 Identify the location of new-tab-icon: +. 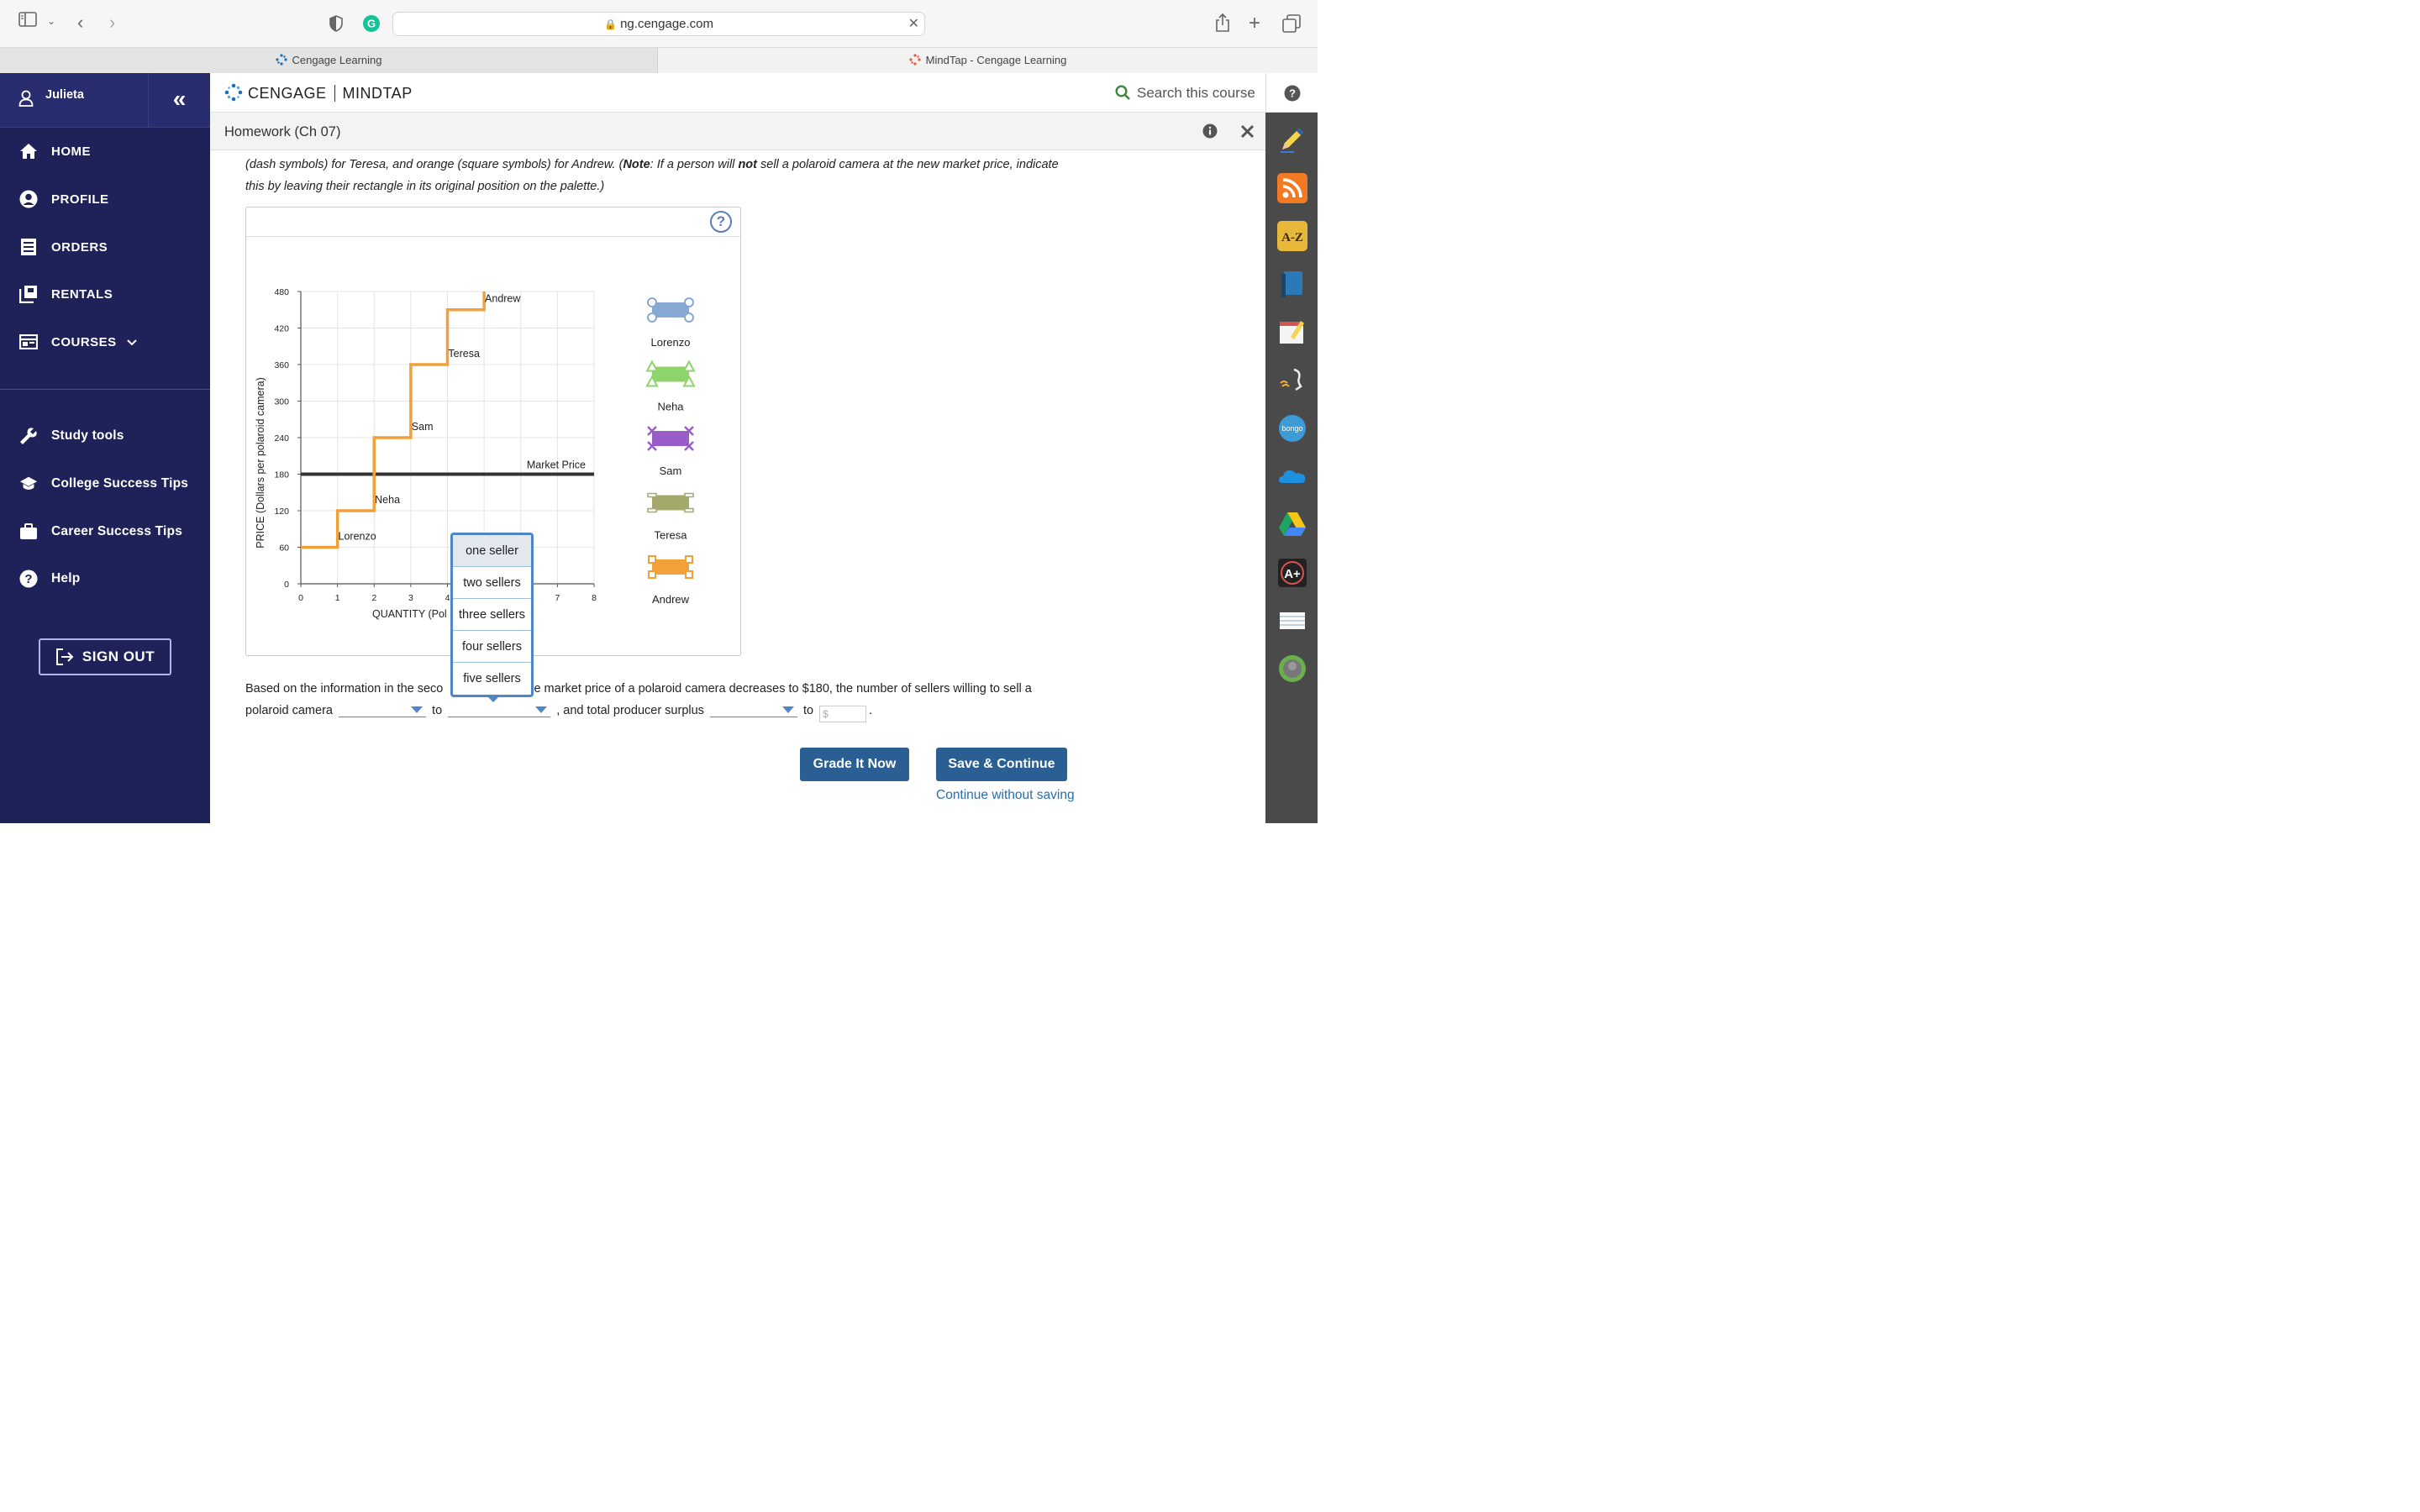
(1255, 23).